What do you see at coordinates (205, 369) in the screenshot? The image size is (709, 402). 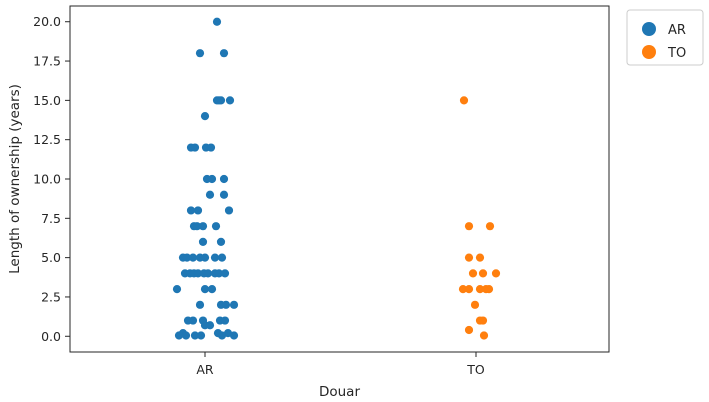 I see `x-tick-label: AR` at bounding box center [205, 369].